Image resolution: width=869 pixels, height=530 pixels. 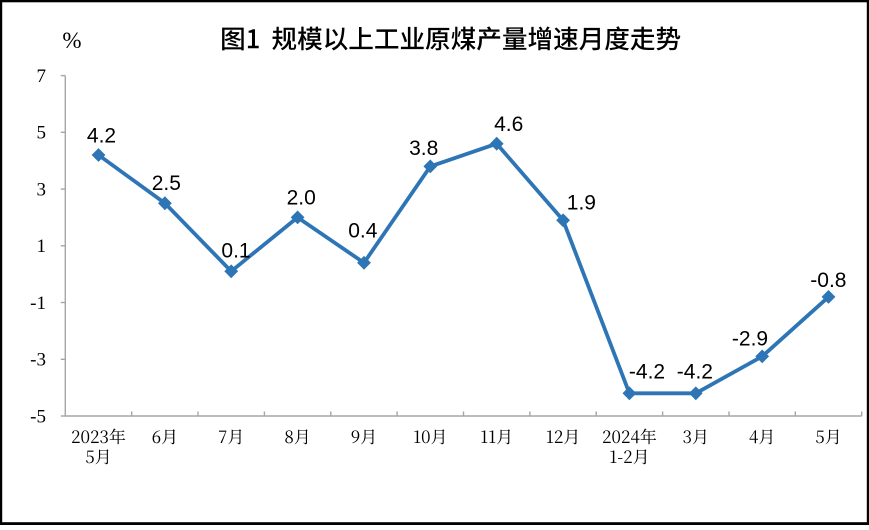 What do you see at coordinates (301, 198) in the screenshot?
I see `svg-text: 2.0` at bounding box center [301, 198].